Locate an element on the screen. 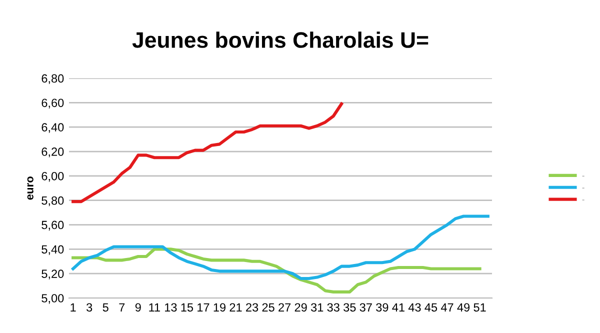 The height and width of the screenshot is (333, 600). y-axis-title: euro is located at coordinates (30, 188).